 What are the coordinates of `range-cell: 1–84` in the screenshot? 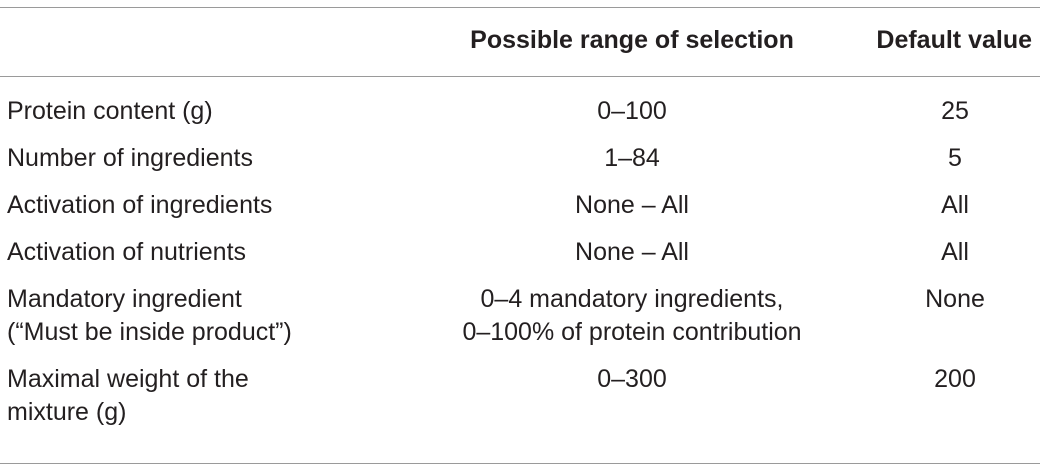 It's located at (632, 158).